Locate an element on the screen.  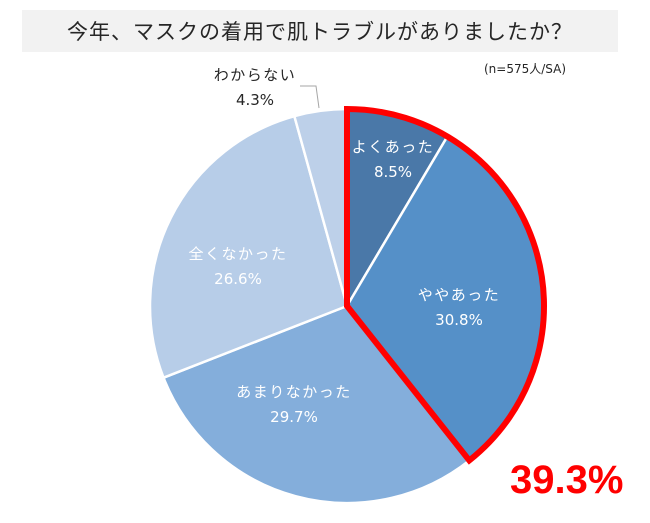
slice-value: 30.8% is located at coordinates (459, 320).